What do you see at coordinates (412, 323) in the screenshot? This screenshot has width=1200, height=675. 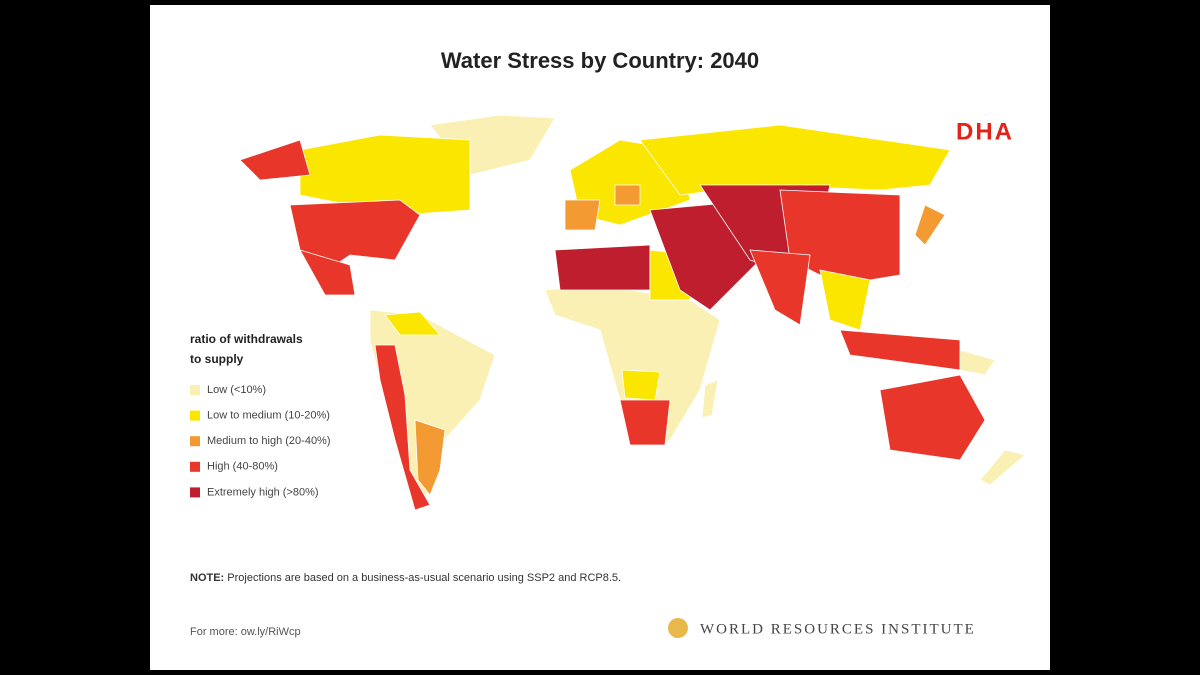 I see `venezuela` at bounding box center [412, 323].